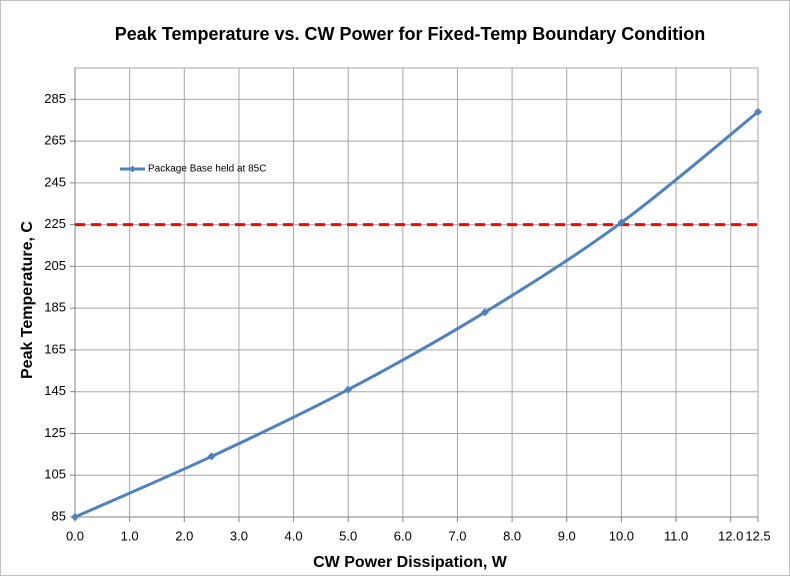  What do you see at coordinates (130, 535) in the screenshot?
I see `x-tick-label: 1.0` at bounding box center [130, 535].